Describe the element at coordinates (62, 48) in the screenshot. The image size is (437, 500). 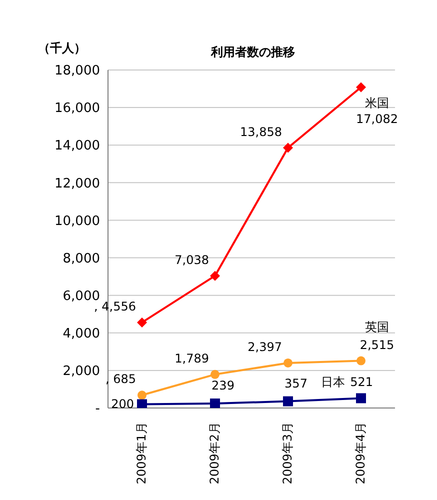
I see `y-axis-title: （千人）` at that location.